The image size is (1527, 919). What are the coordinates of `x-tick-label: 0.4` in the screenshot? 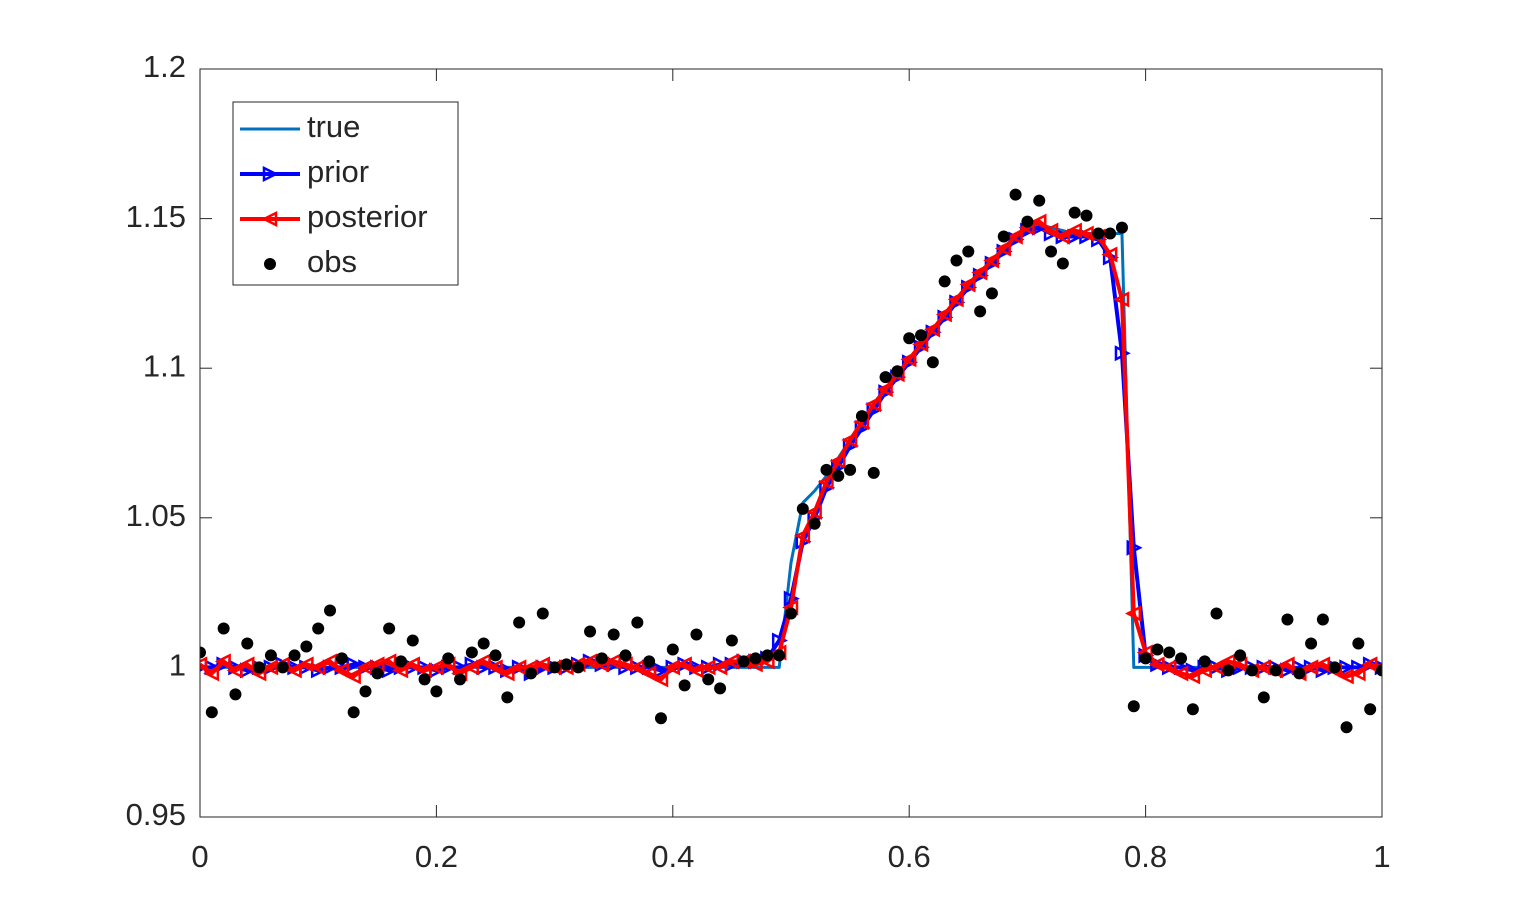 It's located at (672, 856).